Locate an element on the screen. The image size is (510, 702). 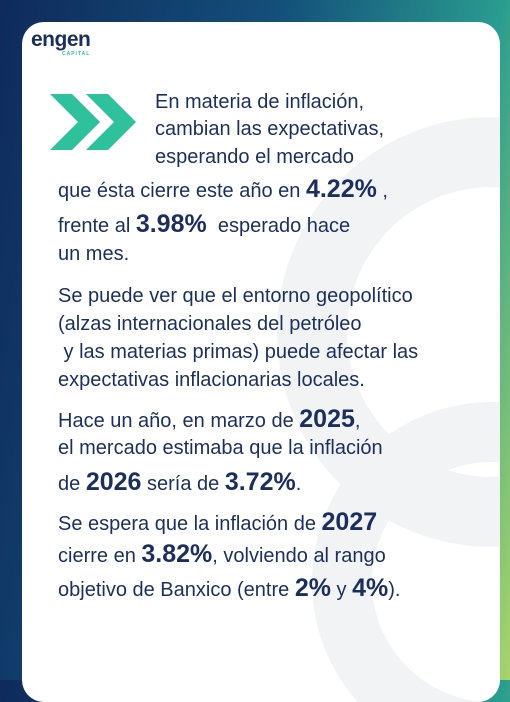
highlight: 3.98% is located at coordinates (171, 224).